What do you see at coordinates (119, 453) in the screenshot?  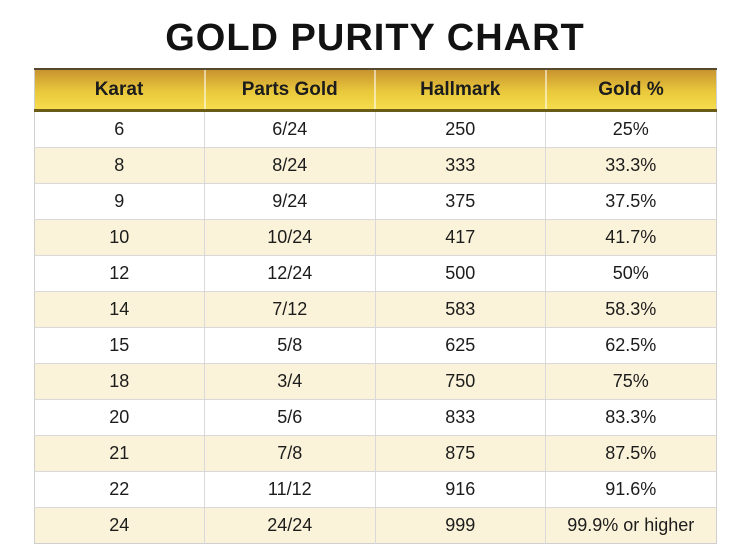 I see `cell-karat: 21` at bounding box center [119, 453].